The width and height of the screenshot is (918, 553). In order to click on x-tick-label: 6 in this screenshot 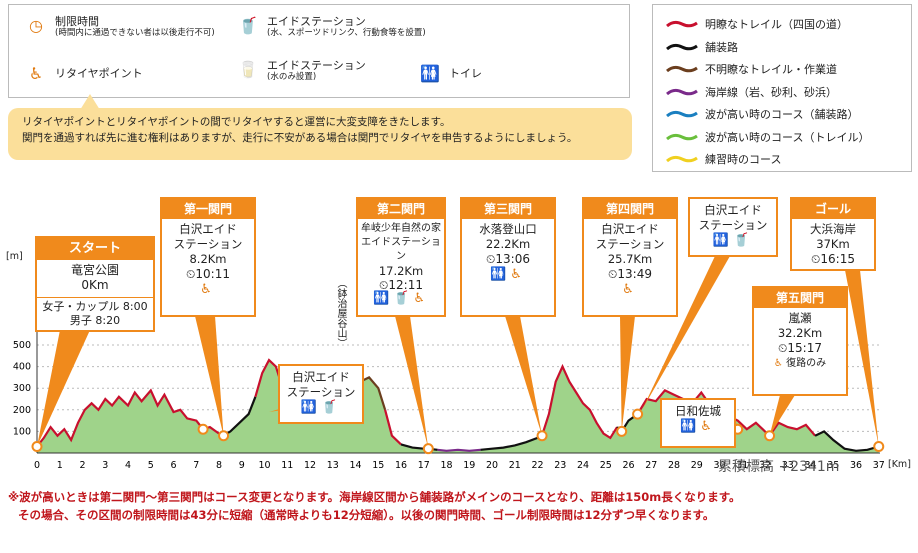, I will do `click(173, 465)`.